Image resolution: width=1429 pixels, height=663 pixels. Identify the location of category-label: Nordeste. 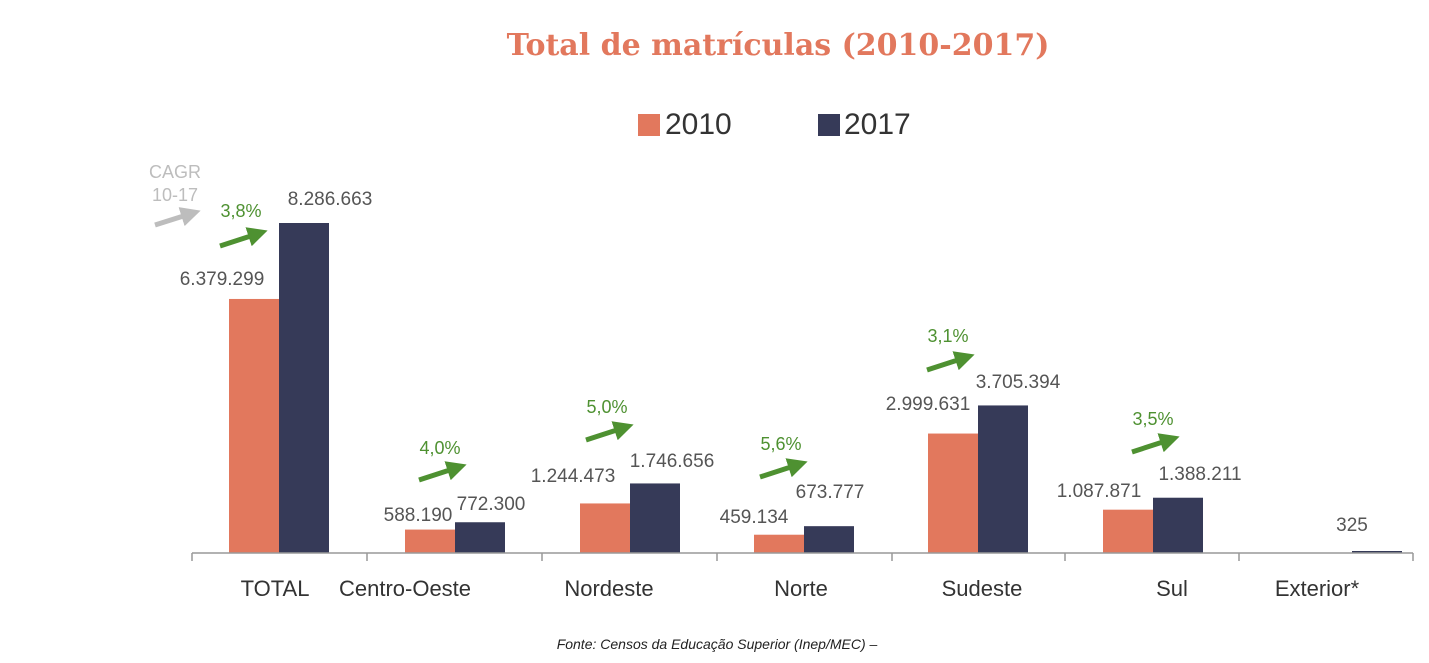
(608, 588).